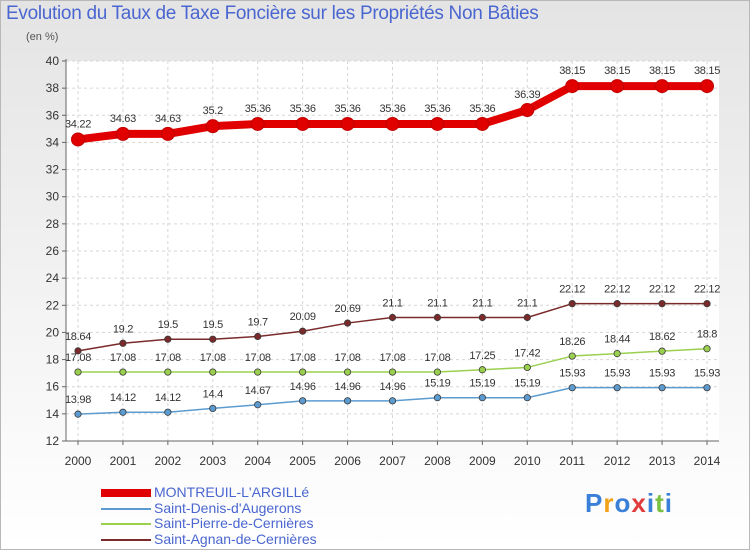 The image size is (750, 550). I want to click on brand-letter: P, so click(594, 503).